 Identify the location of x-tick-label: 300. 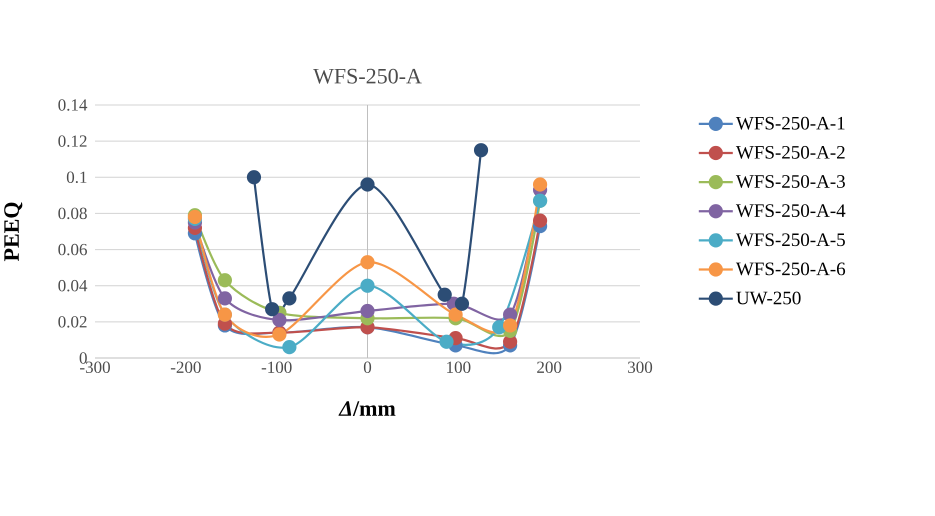
(640, 367).